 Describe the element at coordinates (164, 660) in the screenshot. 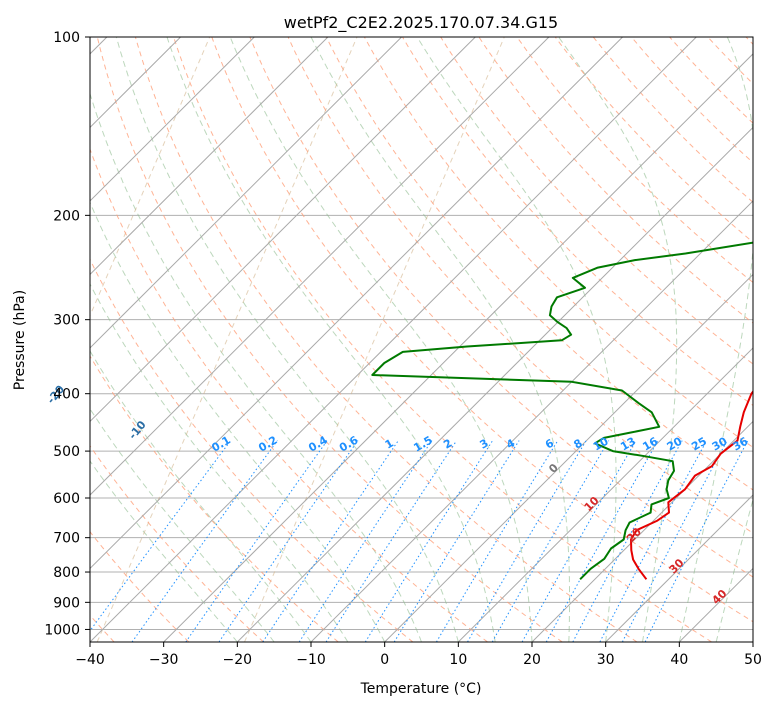

I see `x-tick-label: −30` at that location.